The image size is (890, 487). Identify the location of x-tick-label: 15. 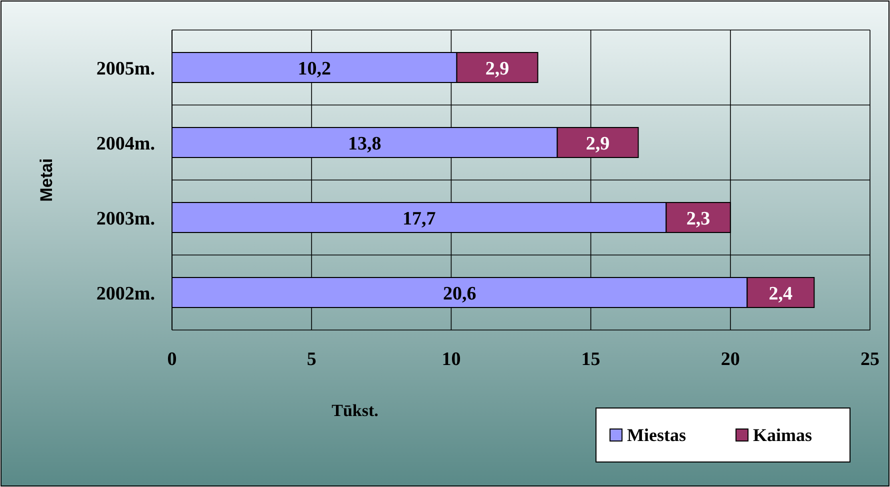
(590, 359).